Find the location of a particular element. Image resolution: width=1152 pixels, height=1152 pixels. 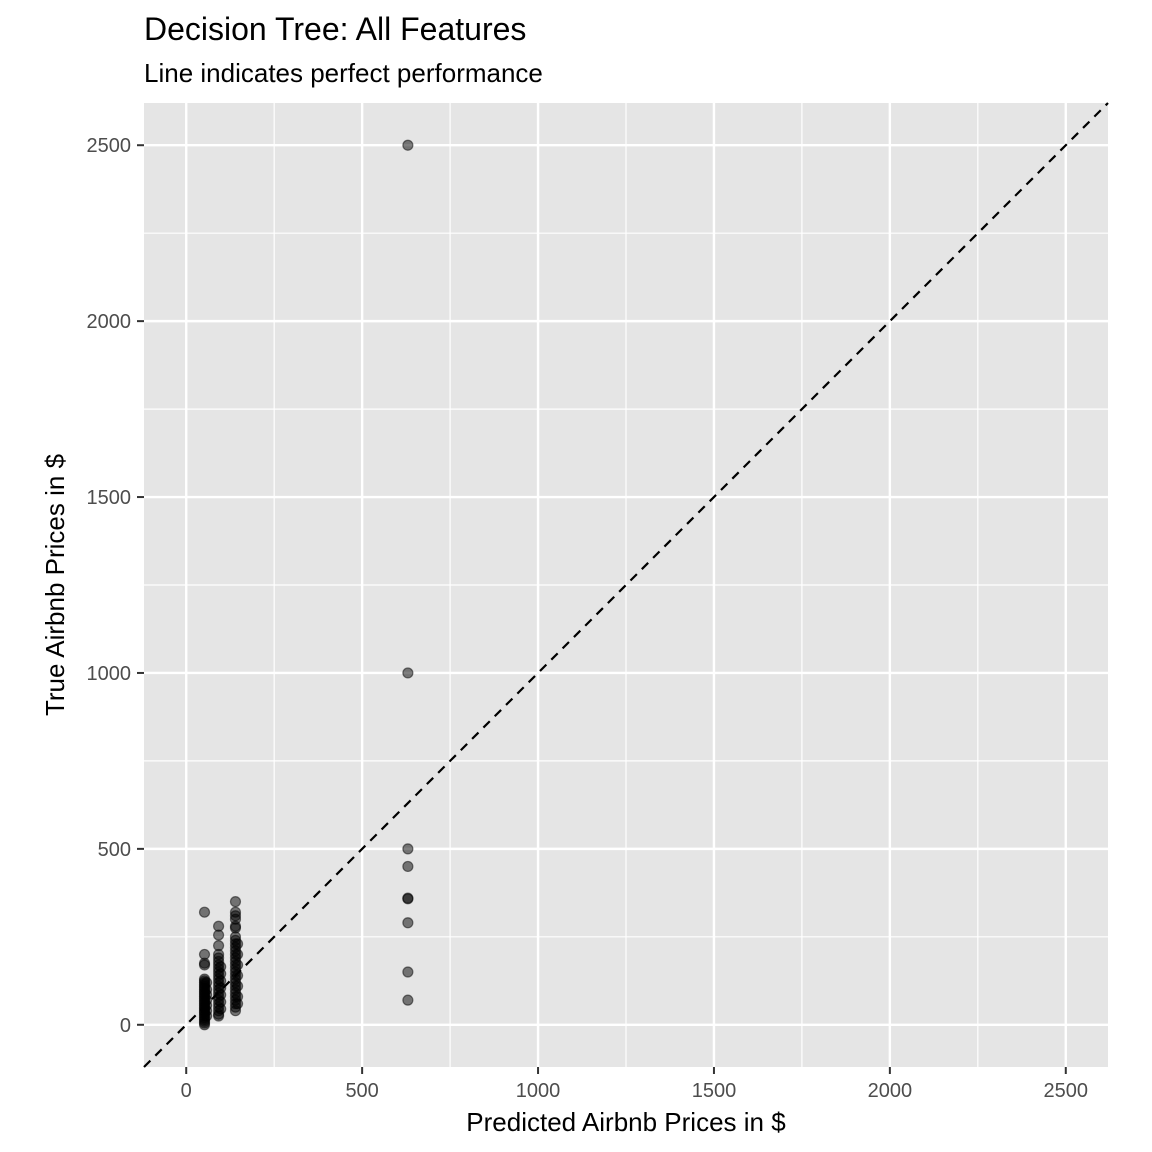

data-points is located at coordinates (306, 585).